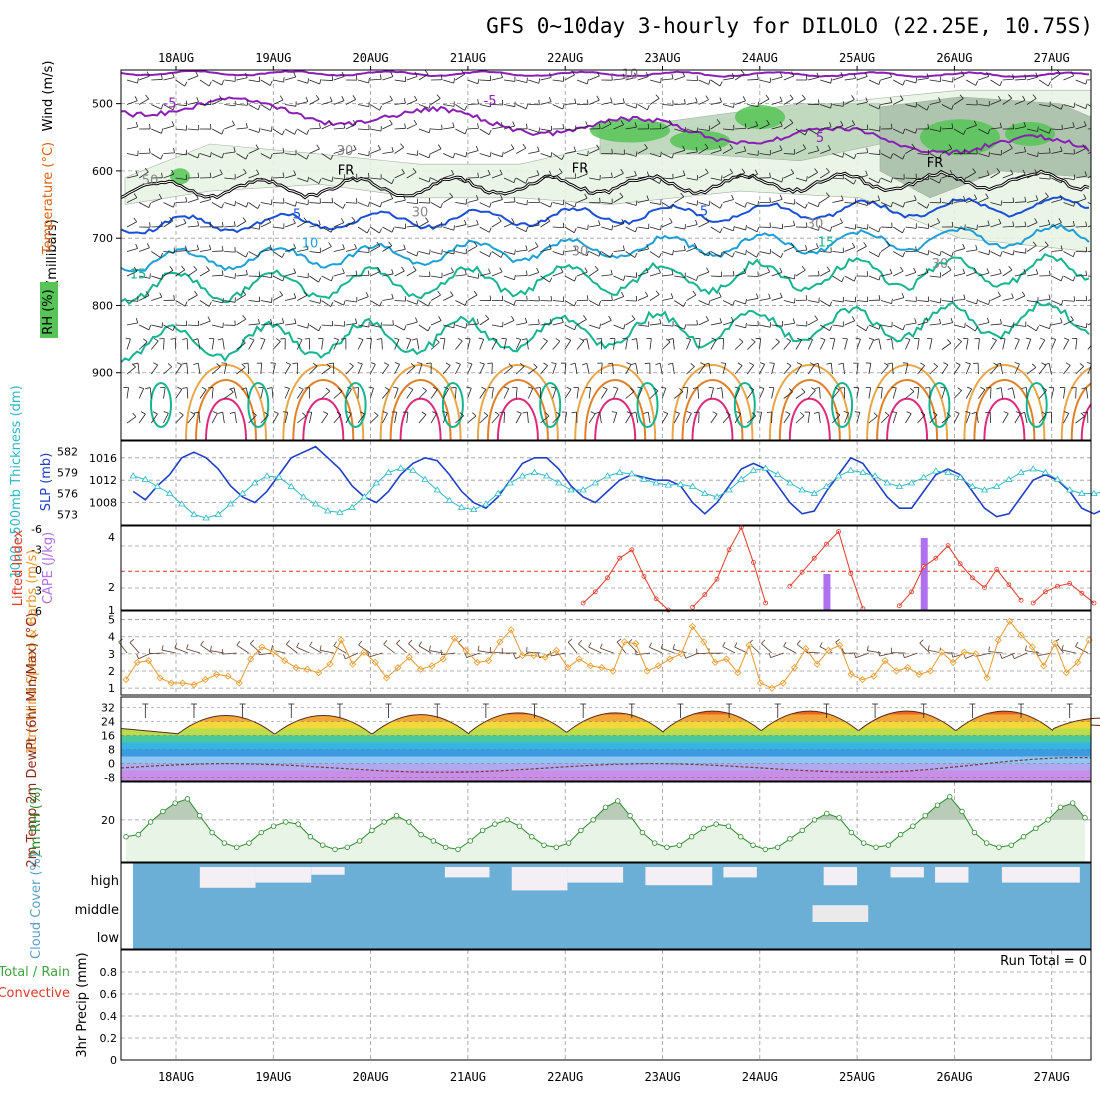 This screenshot has height=1100, width=1100. Describe the element at coordinates (630, 815) in the screenshot. I see `rh-point` at that location.